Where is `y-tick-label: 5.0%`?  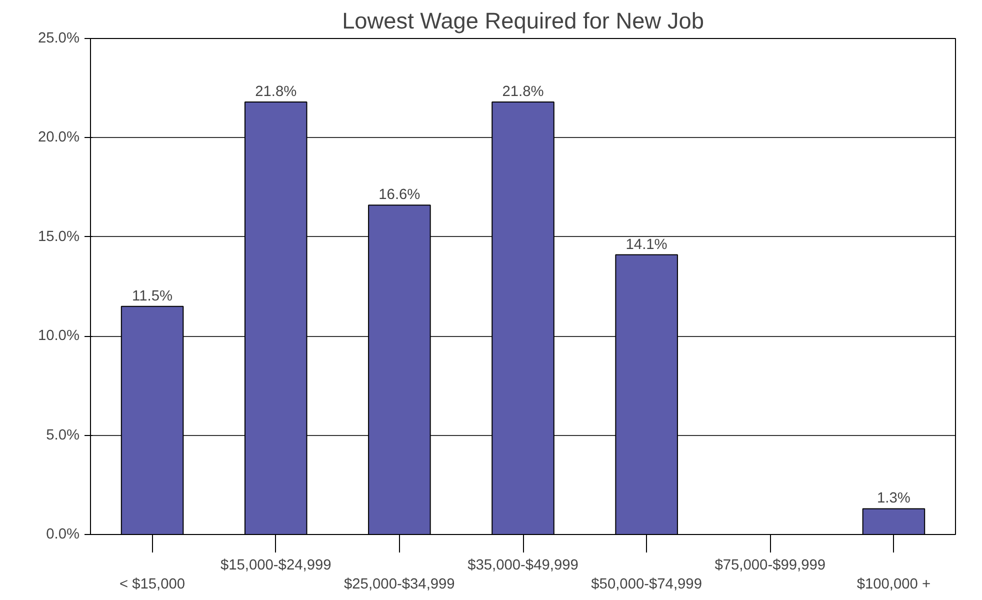 y-tick-label: 5.0% is located at coordinates (63, 435).